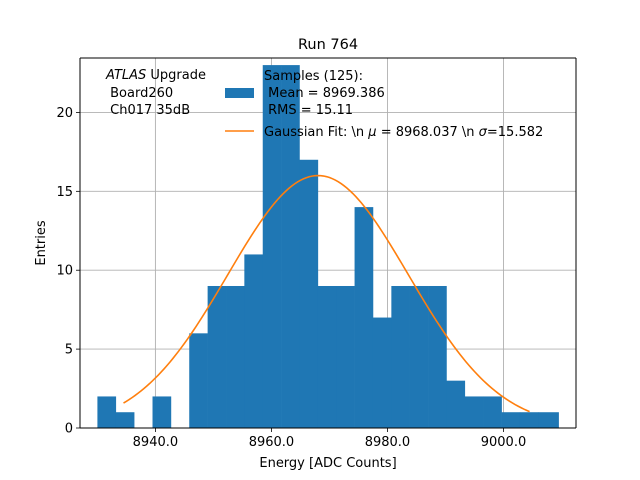  What do you see at coordinates (272, 442) in the screenshot?
I see `x-tick-label: 8960.0` at bounding box center [272, 442].